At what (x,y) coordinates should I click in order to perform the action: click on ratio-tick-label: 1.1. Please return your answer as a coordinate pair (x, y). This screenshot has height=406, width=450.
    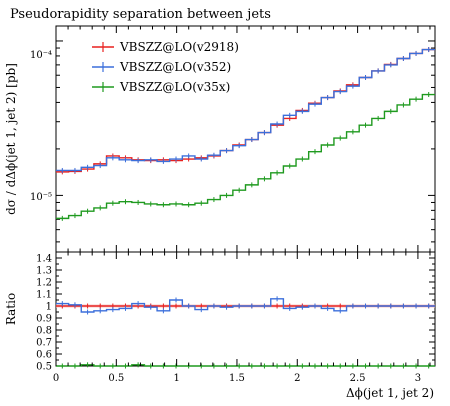
    Looking at the image, I should click on (44, 295).